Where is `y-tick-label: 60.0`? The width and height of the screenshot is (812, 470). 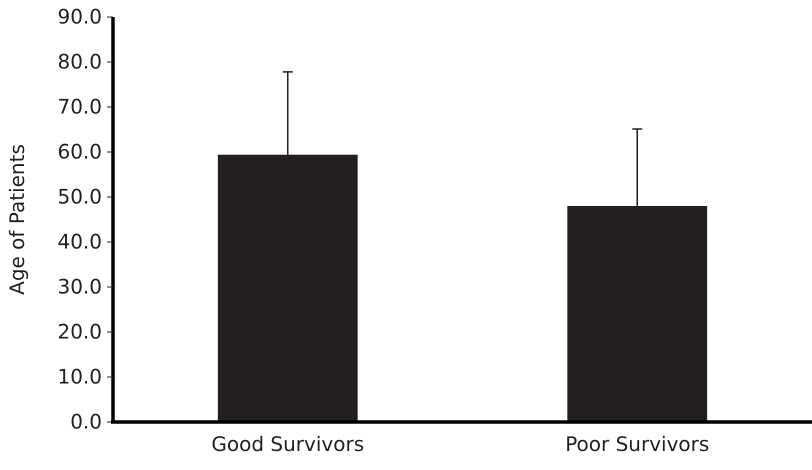
y-tick-label: 60.0 is located at coordinates (79, 151).